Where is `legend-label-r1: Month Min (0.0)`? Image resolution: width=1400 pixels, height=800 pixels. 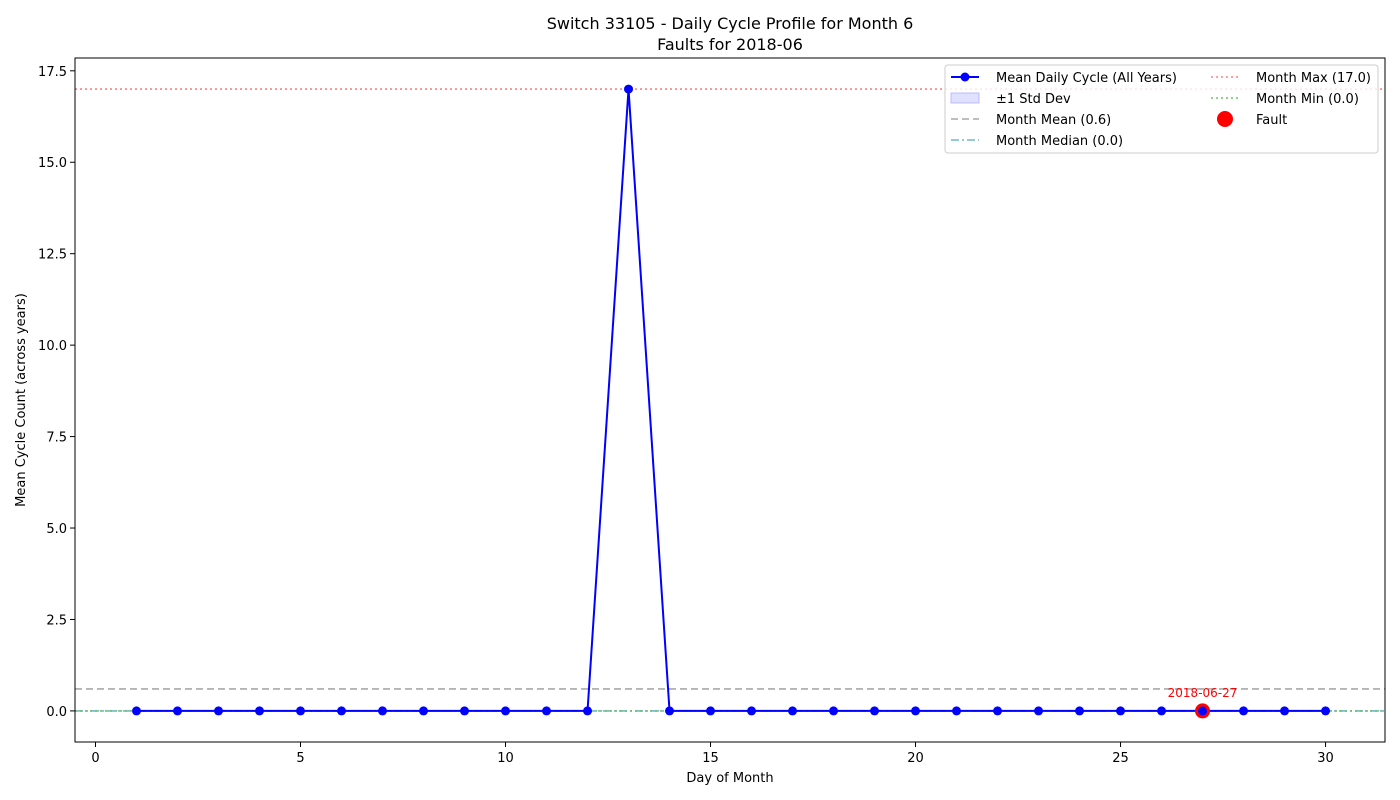
legend-label-r1: Month Min (0.0) is located at coordinates (1307, 99).